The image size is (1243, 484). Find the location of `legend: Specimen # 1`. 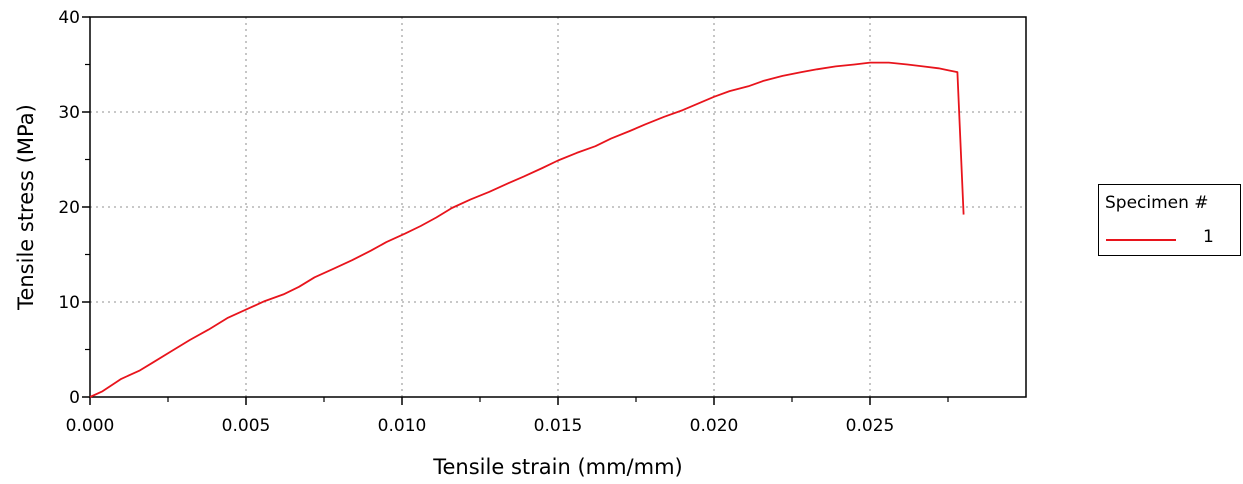

legend: Specimen # 1 is located at coordinates (1169, 220).